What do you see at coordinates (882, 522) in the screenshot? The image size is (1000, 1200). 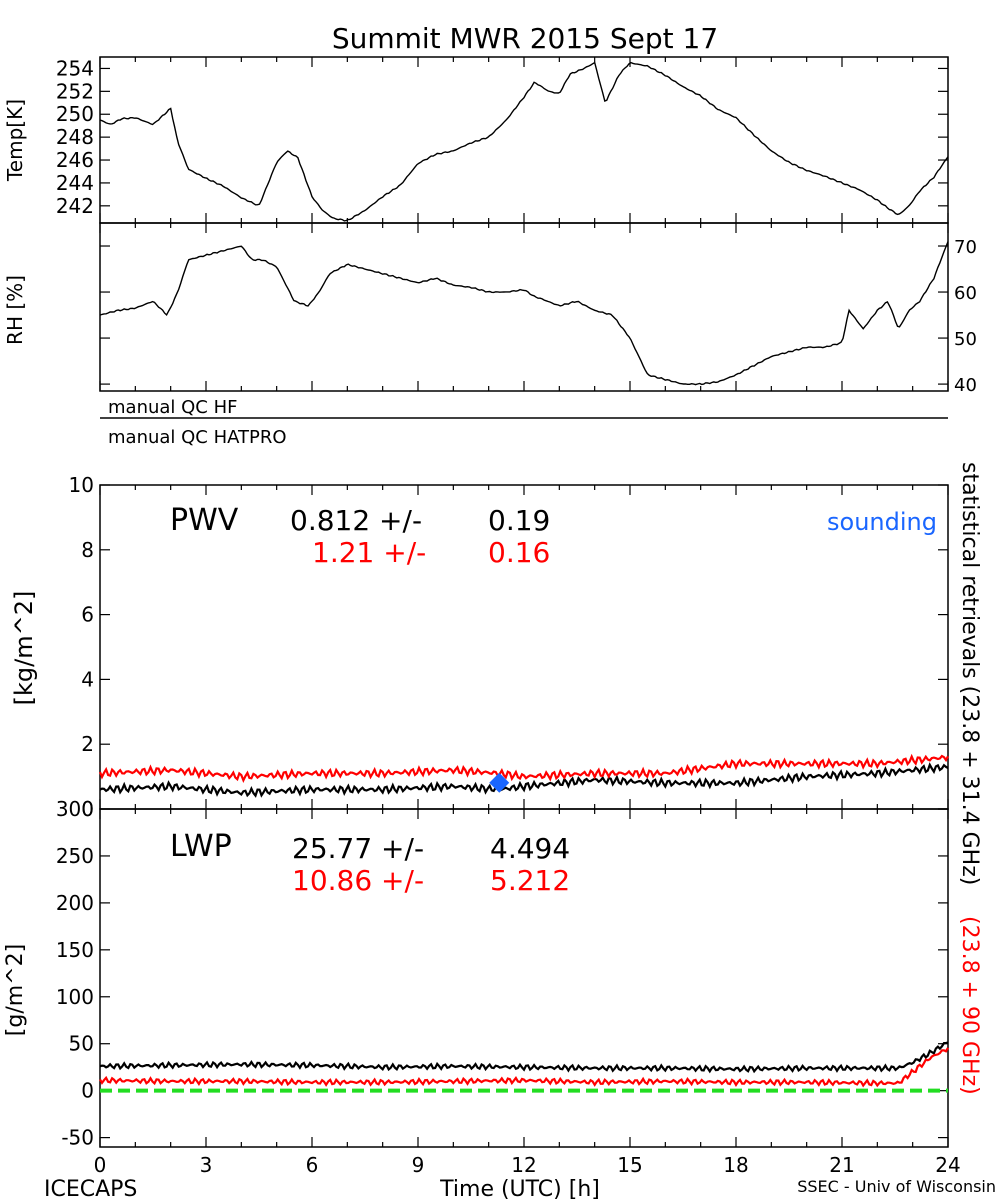 I see `sounding-legend: sounding` at bounding box center [882, 522].